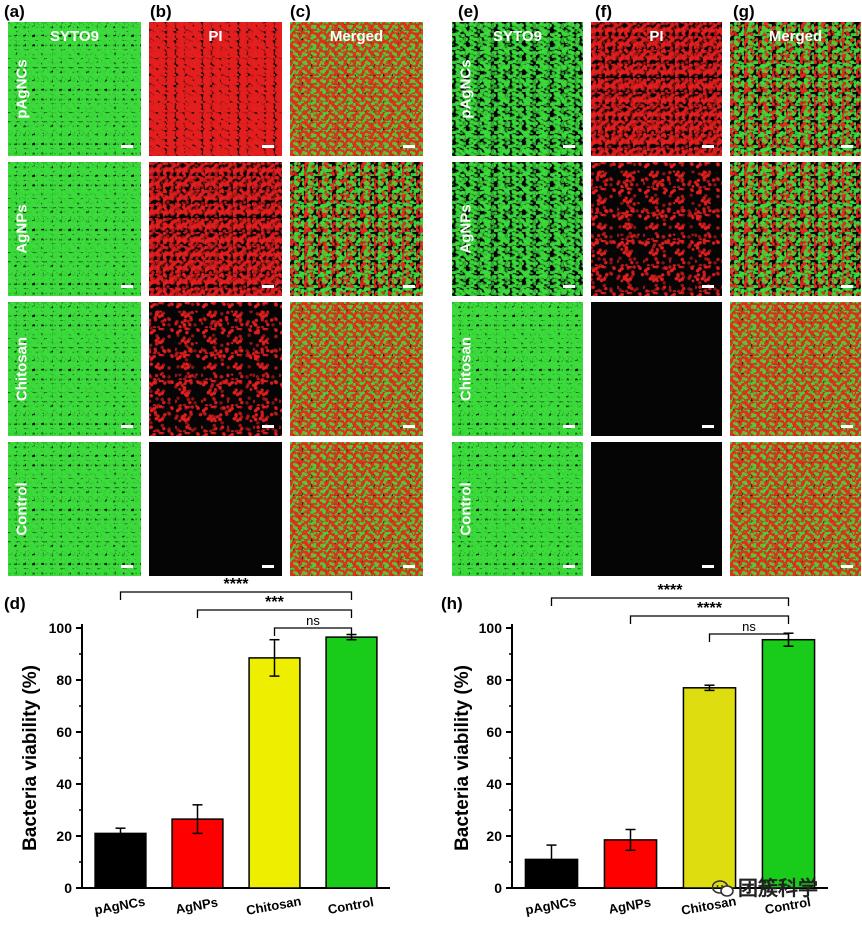 The width and height of the screenshot is (862, 926). I want to click on micrograph-agnps-syto9, so click(74, 229).